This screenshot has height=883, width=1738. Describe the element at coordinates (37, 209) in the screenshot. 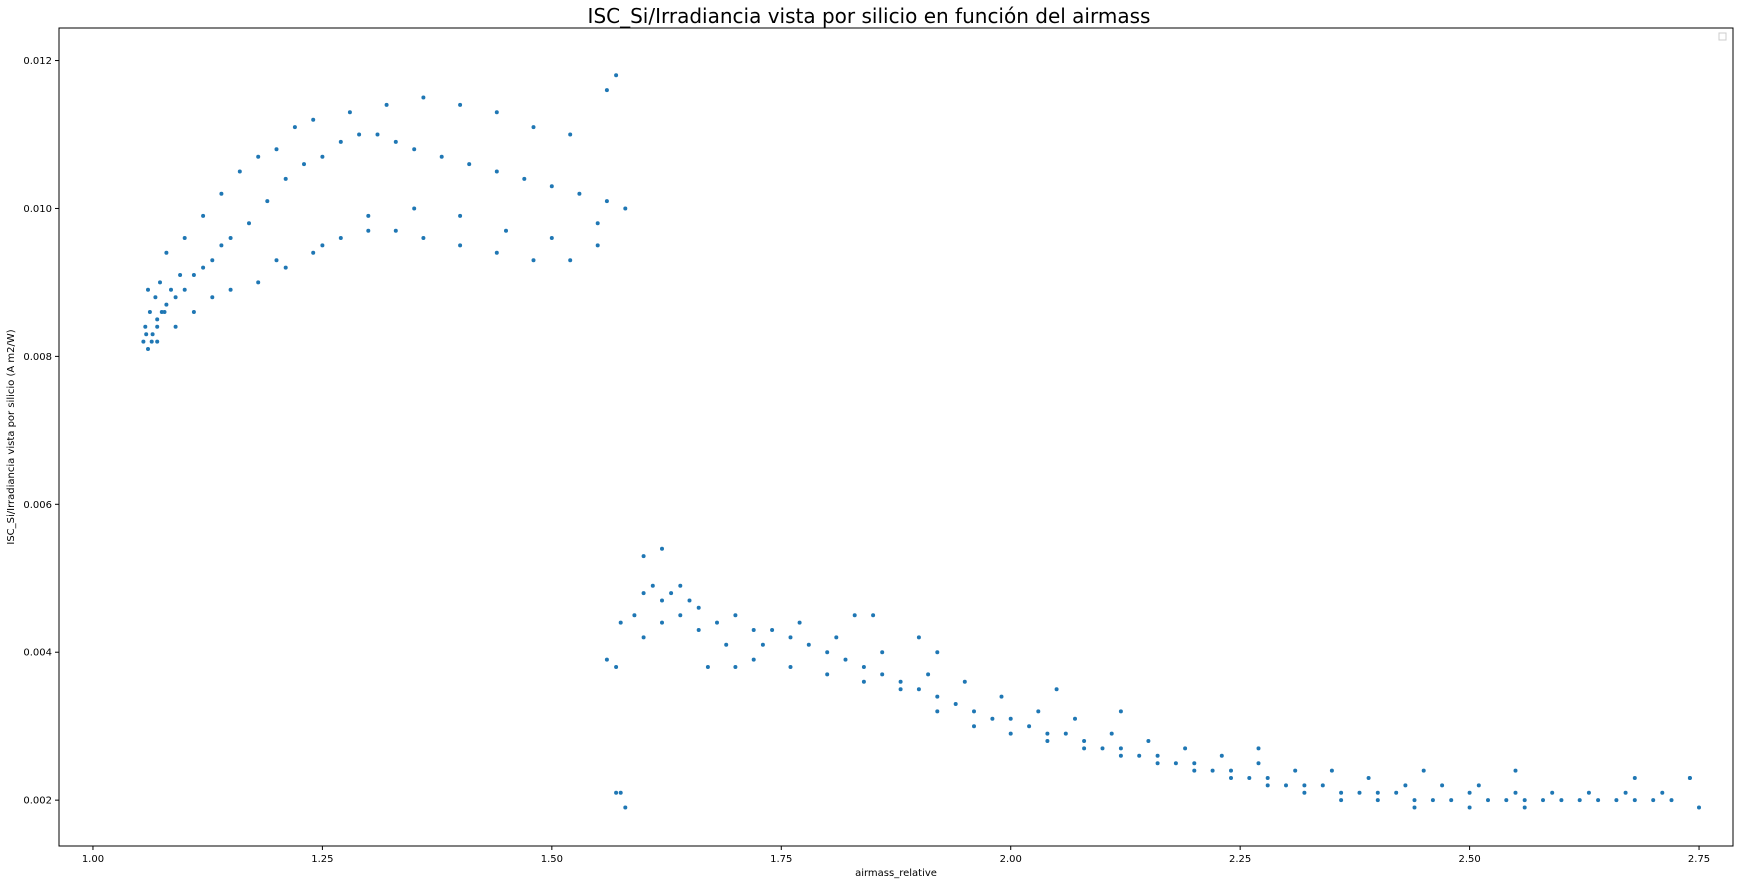

I see `y-tick-label: 0.010` at that location.